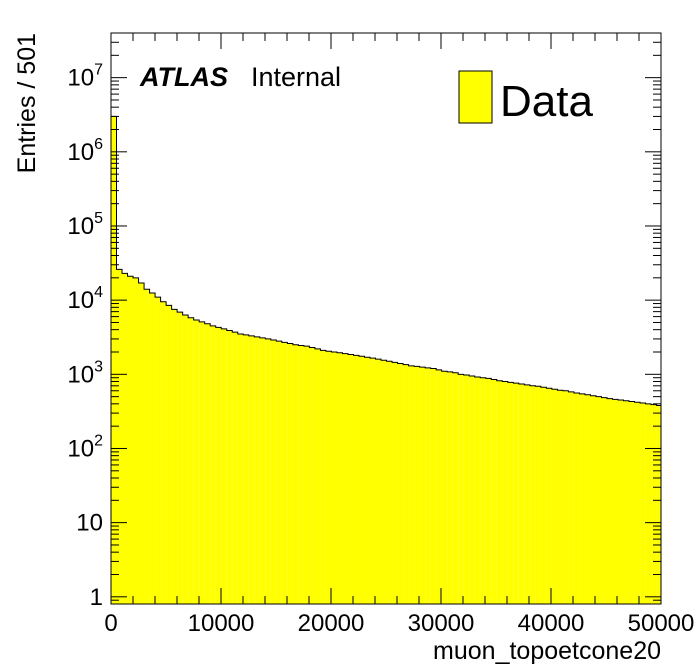  I want to click on y-tick-label: 10², so click(85, 447).